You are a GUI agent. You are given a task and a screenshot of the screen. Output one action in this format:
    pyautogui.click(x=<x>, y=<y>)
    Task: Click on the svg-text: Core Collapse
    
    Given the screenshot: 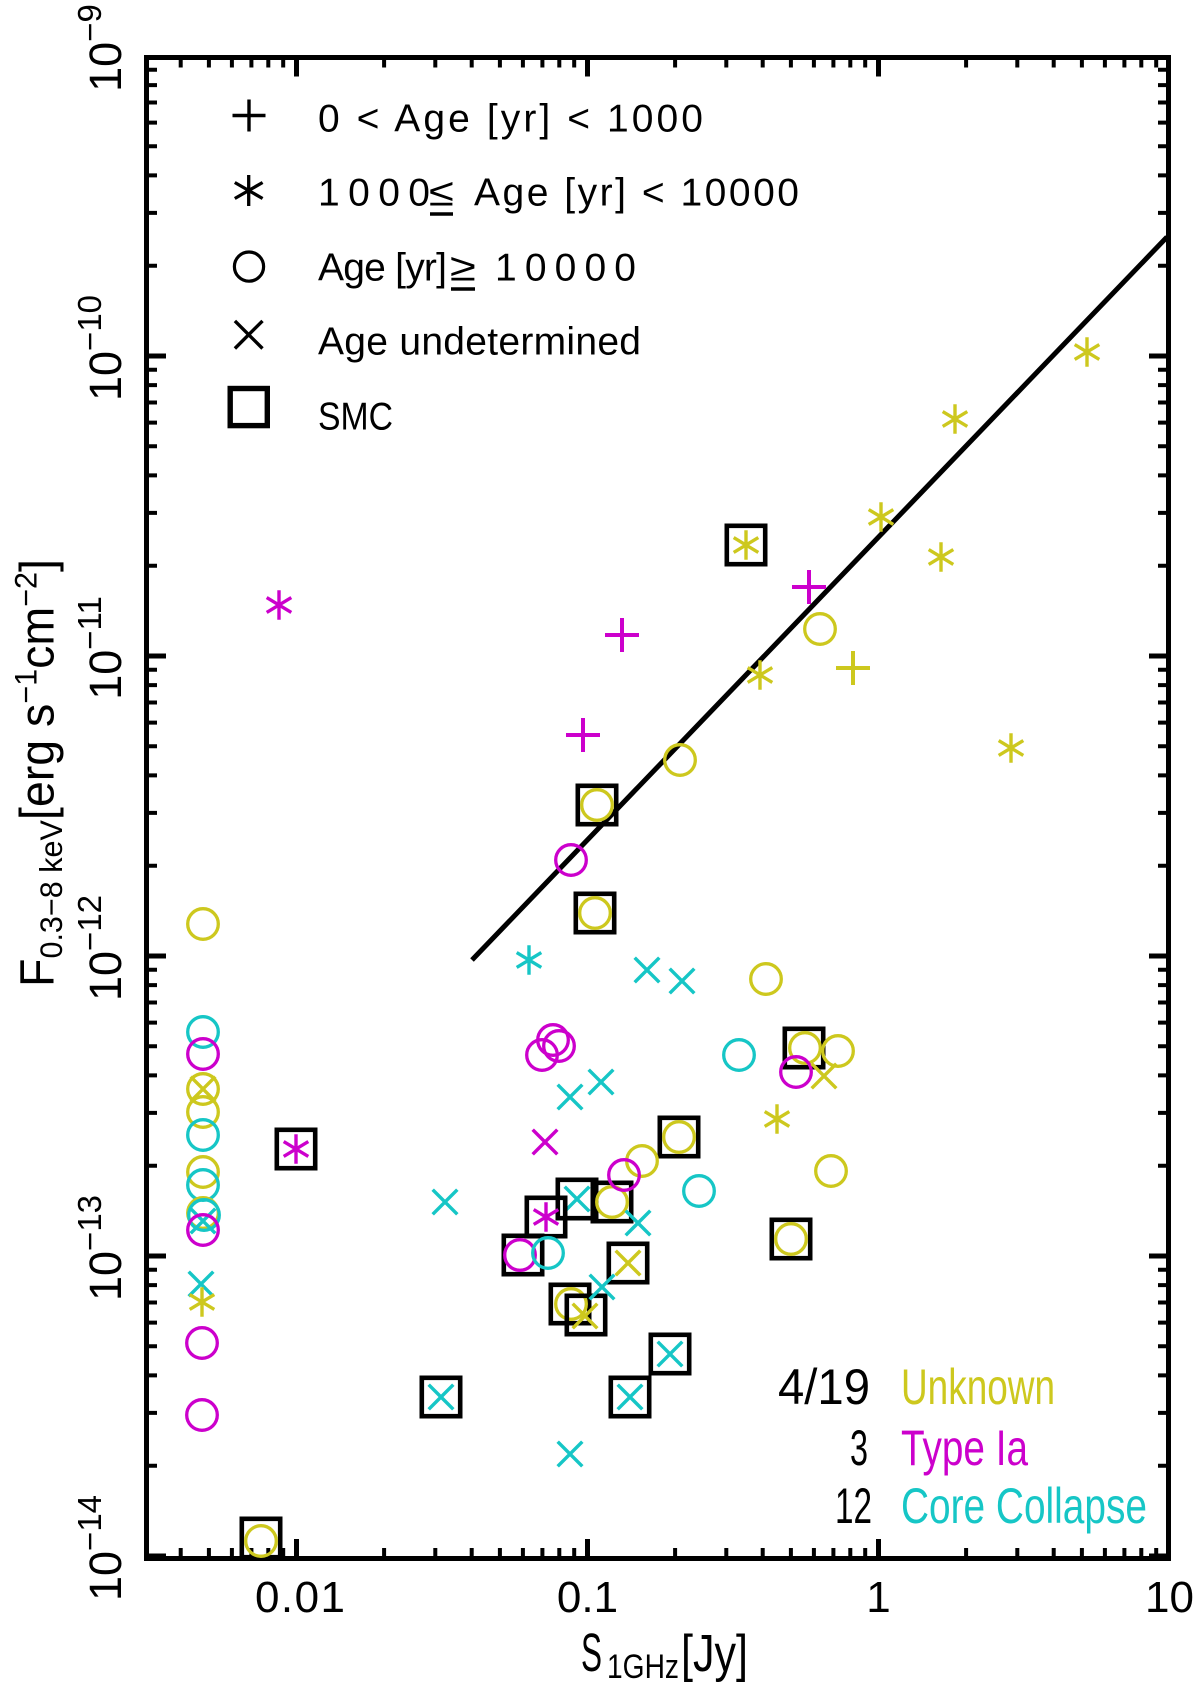 What is the action you would take?
    pyautogui.click(x=1024, y=1506)
    